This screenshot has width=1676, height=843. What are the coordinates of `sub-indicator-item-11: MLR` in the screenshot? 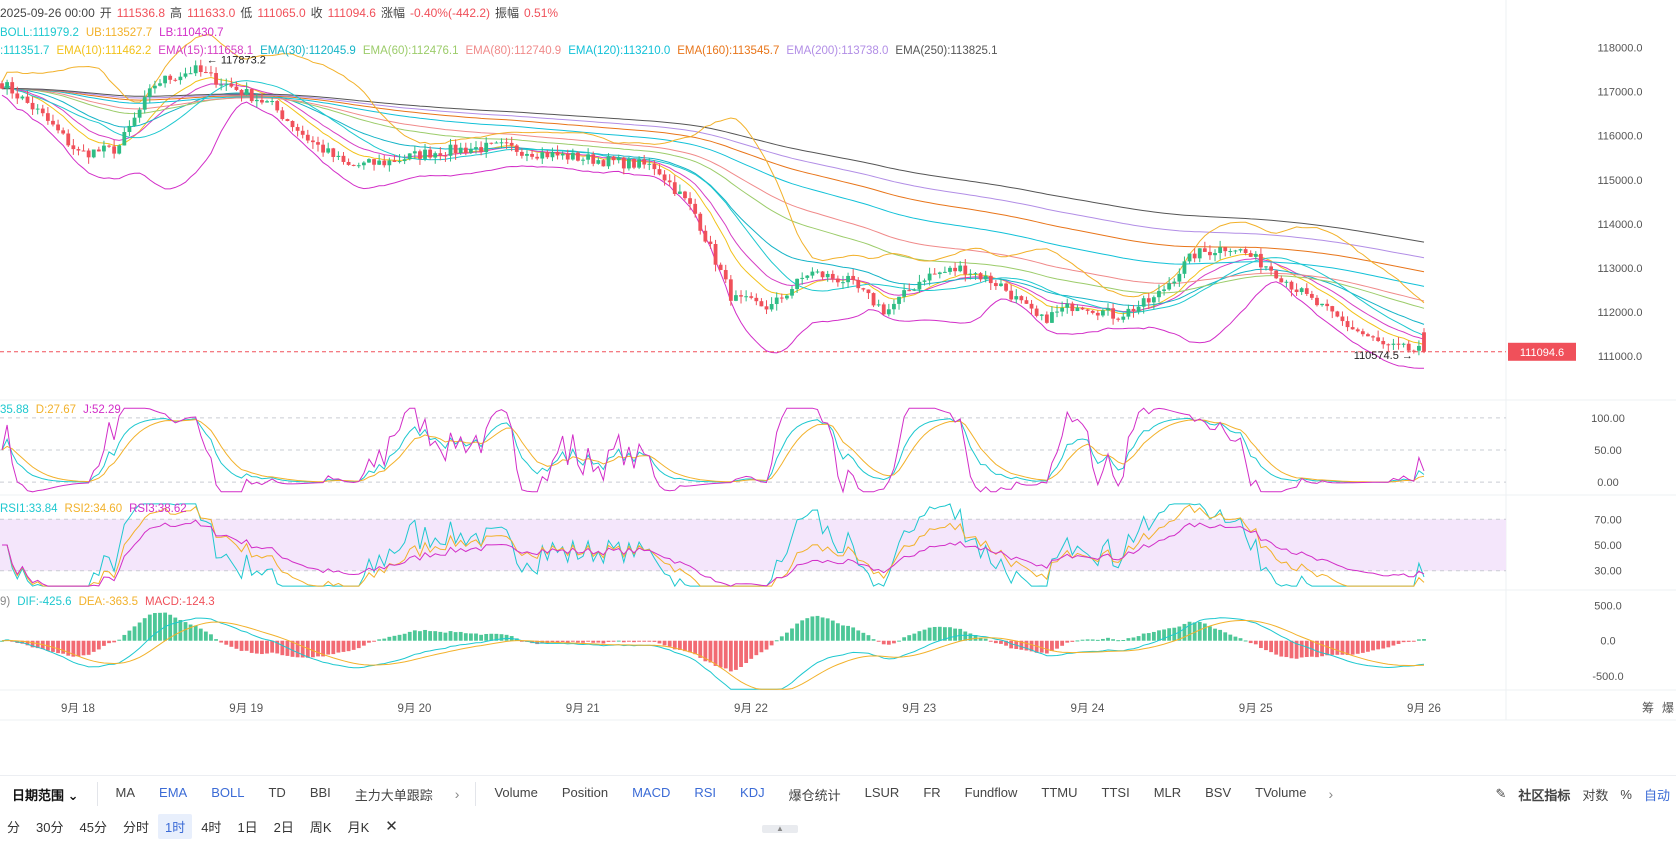 It's located at (1167, 792).